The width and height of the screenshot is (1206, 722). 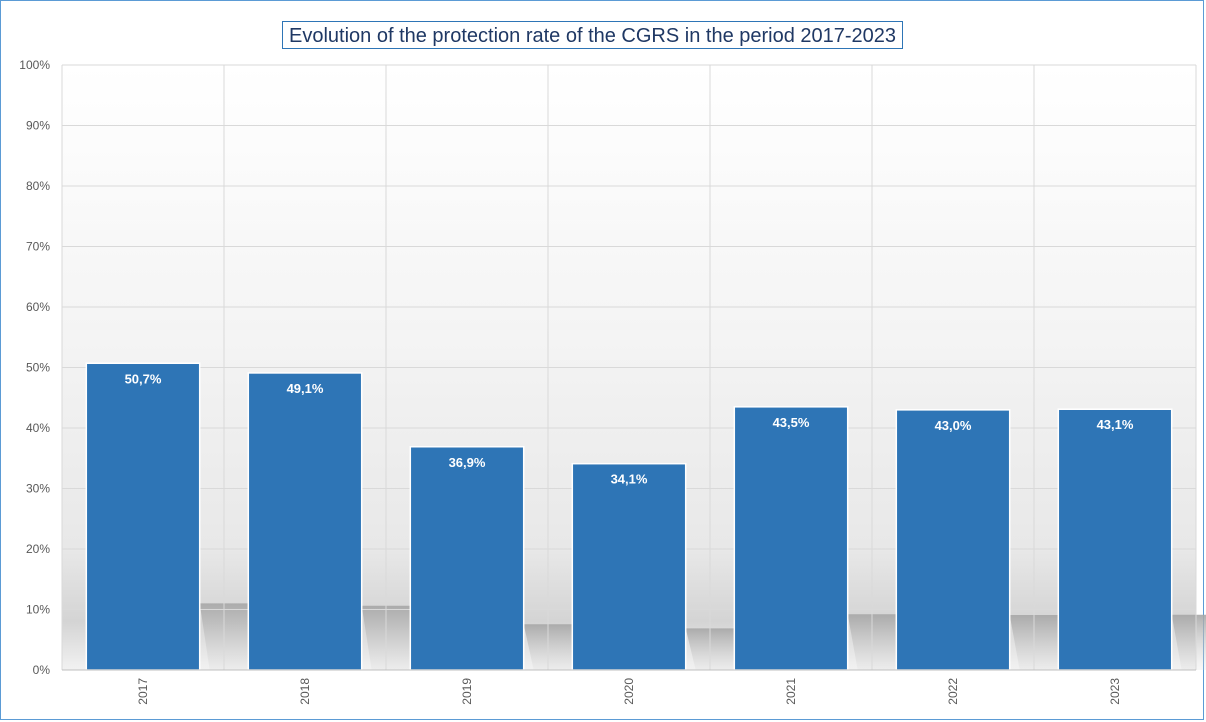 I want to click on x-tick-label: 2019, so click(x=467, y=691).